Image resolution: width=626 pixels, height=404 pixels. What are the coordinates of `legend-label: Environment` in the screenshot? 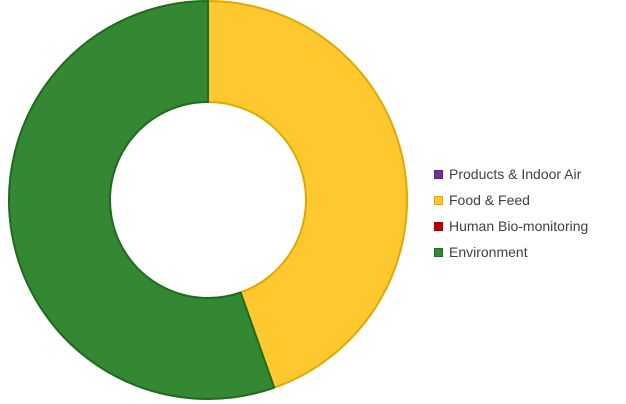 It's located at (488, 252).